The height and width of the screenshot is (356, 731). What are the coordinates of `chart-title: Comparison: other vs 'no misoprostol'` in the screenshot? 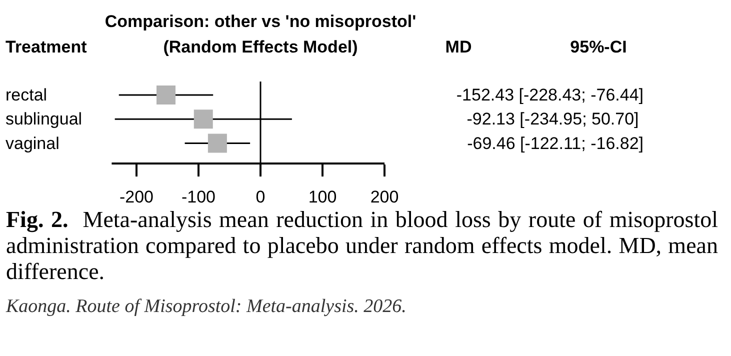 It's located at (260, 22).